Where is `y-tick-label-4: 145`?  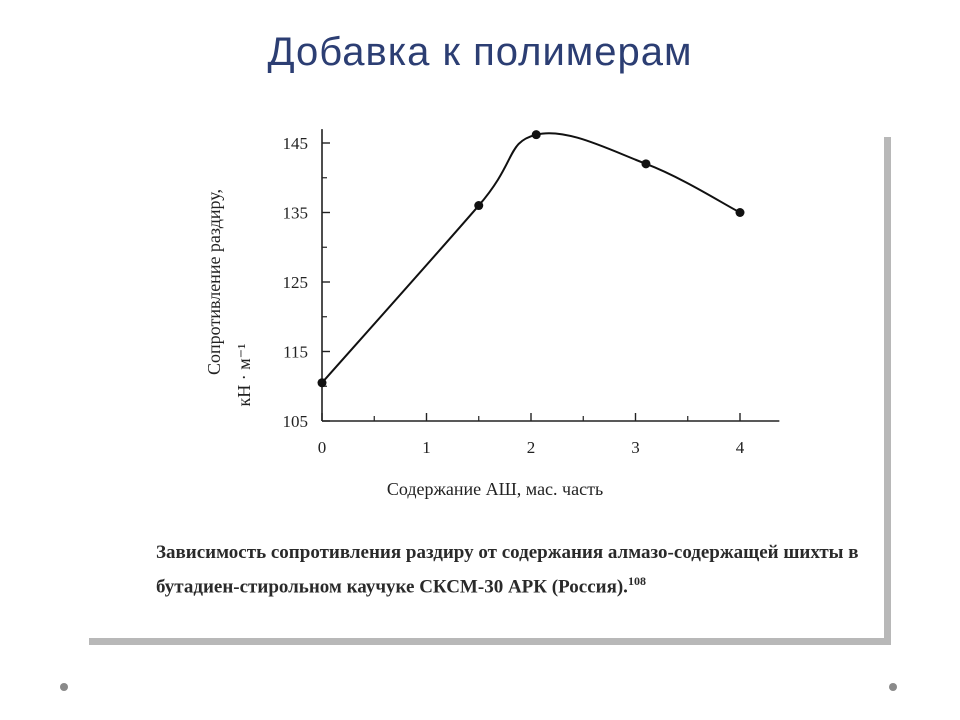 y-tick-label-4: 145 is located at coordinates (296, 143).